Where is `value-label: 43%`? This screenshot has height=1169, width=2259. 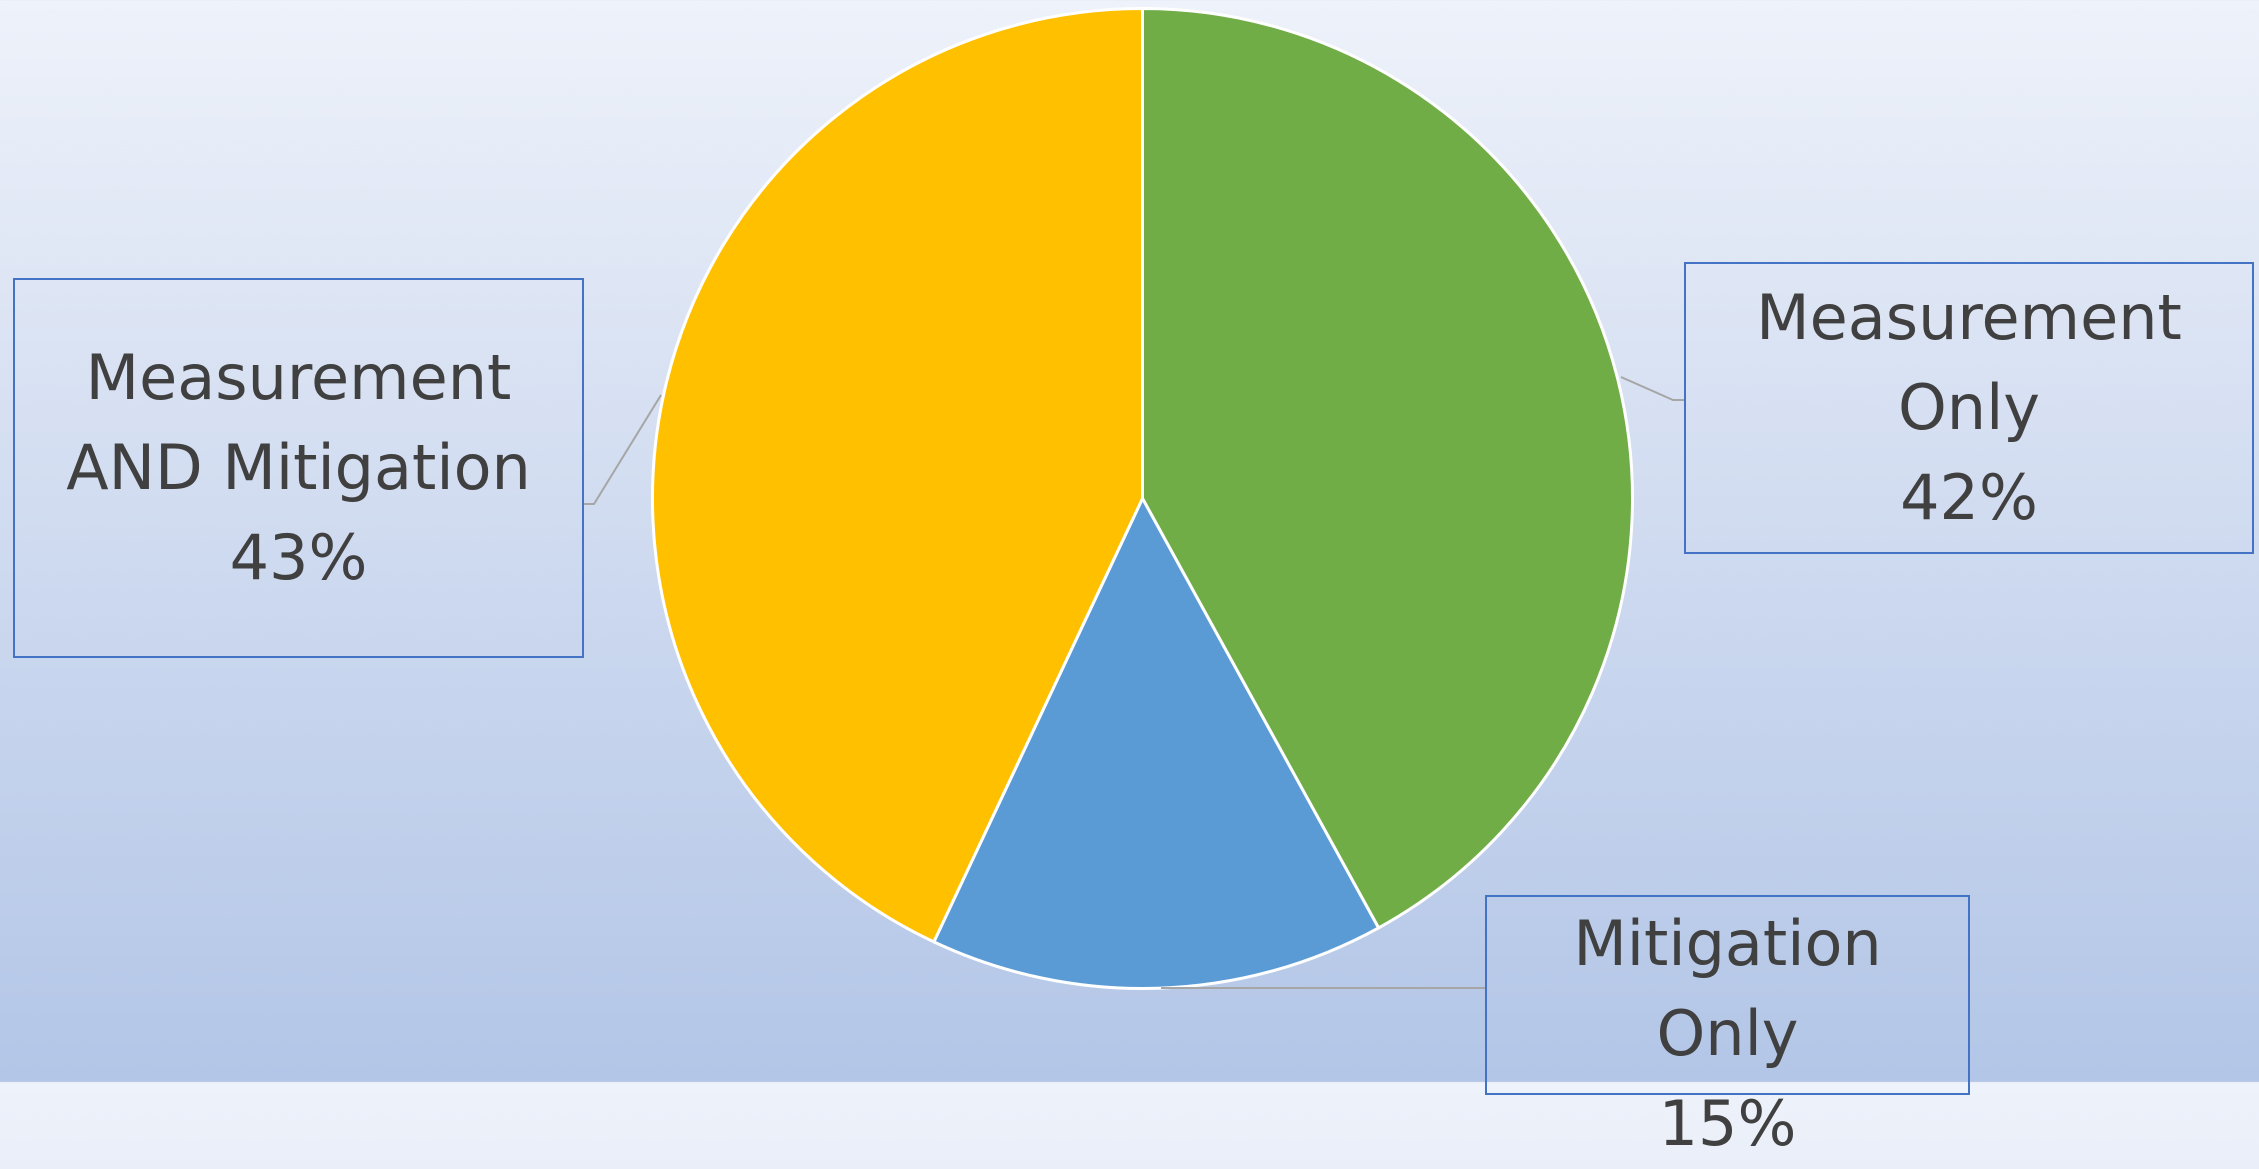 value-label: 43% is located at coordinates (298, 557).